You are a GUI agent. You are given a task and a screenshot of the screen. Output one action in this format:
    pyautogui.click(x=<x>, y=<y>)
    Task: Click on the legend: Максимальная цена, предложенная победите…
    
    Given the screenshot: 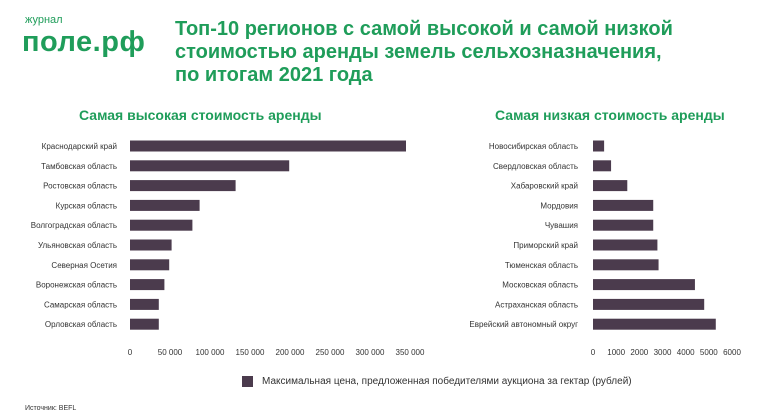 What is the action you would take?
    pyautogui.click(x=437, y=381)
    